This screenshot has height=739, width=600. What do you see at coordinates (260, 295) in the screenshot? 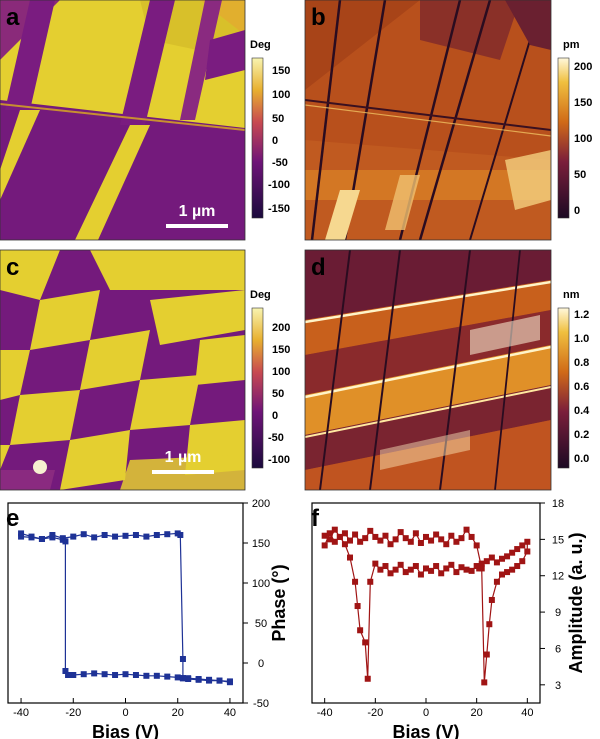
I see `panel-c-colorbar-unit: Deg` at bounding box center [260, 295].